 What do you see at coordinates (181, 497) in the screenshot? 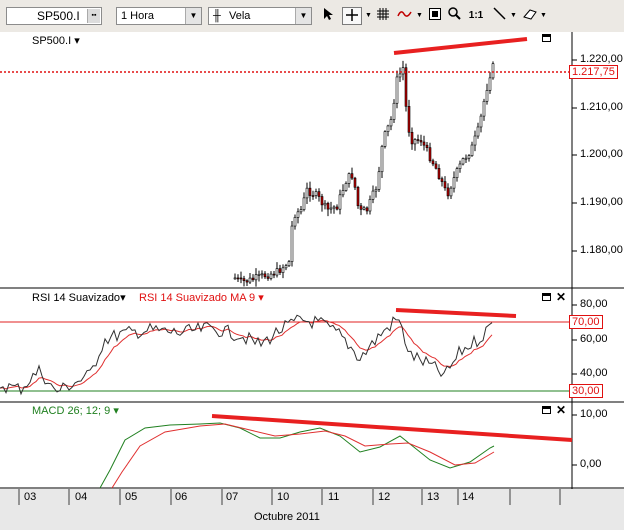
I see `x-axis-label: 06` at bounding box center [181, 497].